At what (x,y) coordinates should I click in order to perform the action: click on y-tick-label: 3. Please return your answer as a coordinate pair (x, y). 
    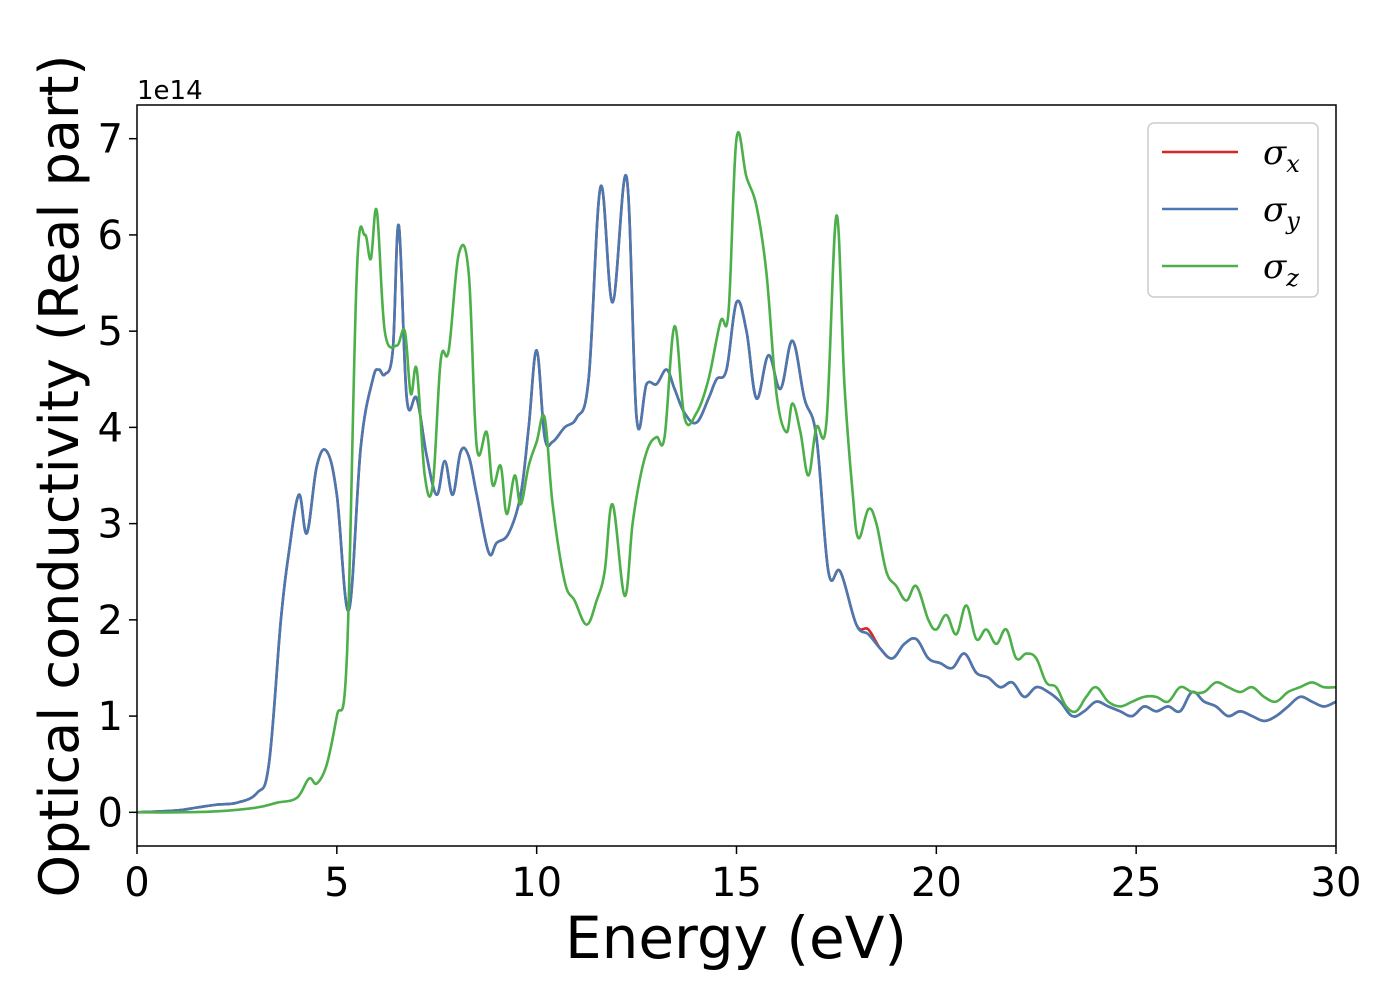
    Looking at the image, I should click on (110, 525).